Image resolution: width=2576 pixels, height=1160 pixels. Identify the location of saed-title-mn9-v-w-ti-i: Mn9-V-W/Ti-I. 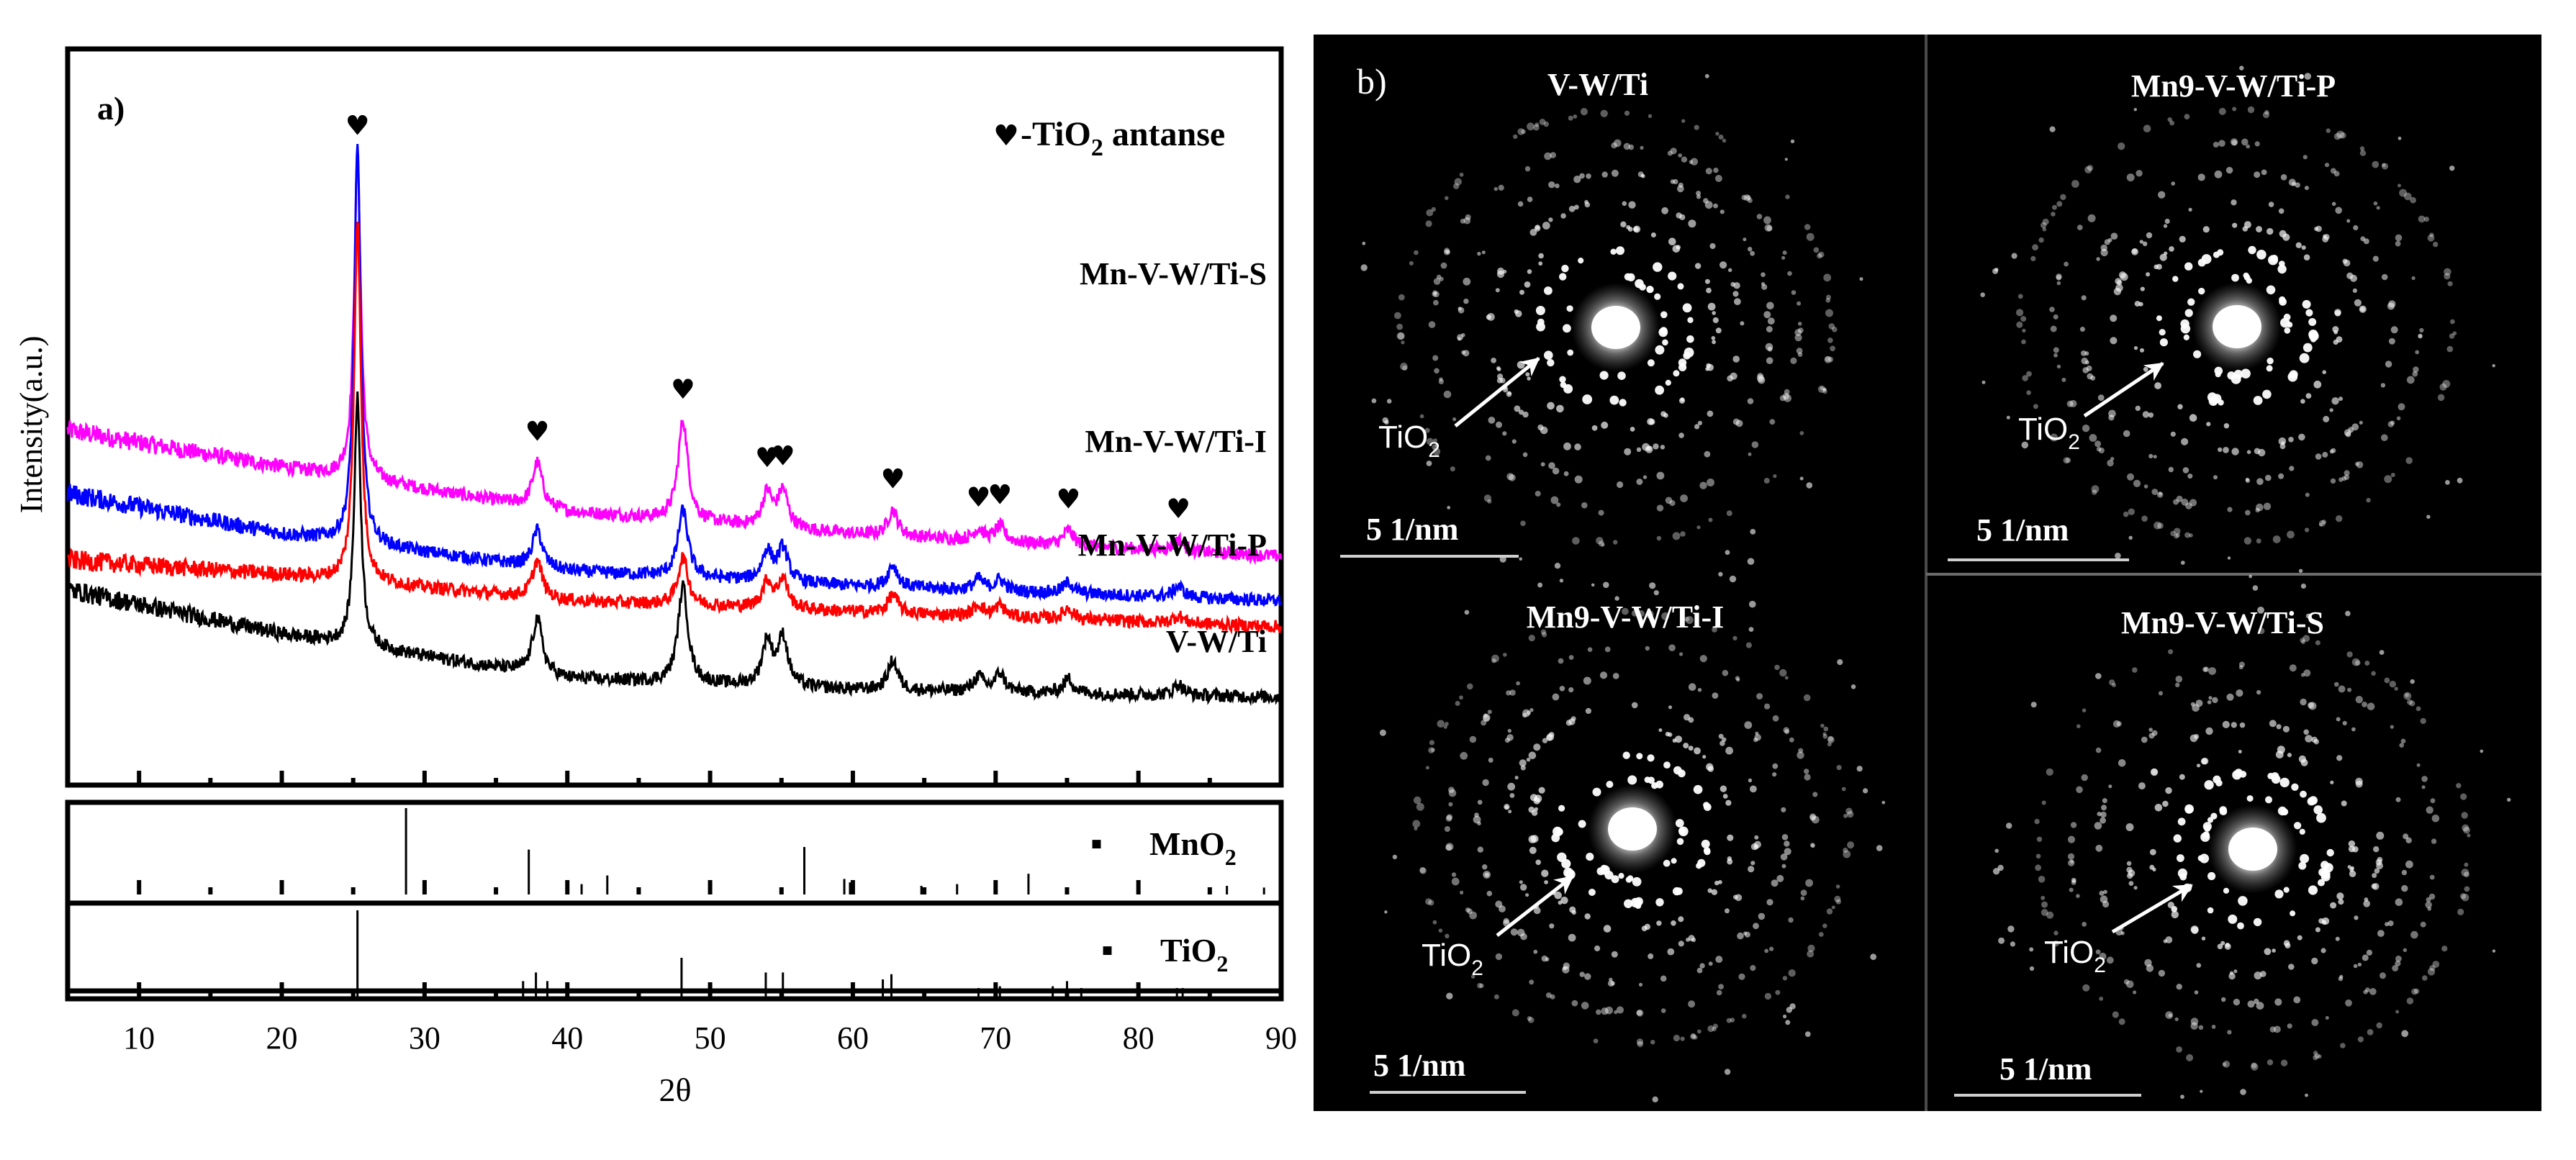
(1626, 617).